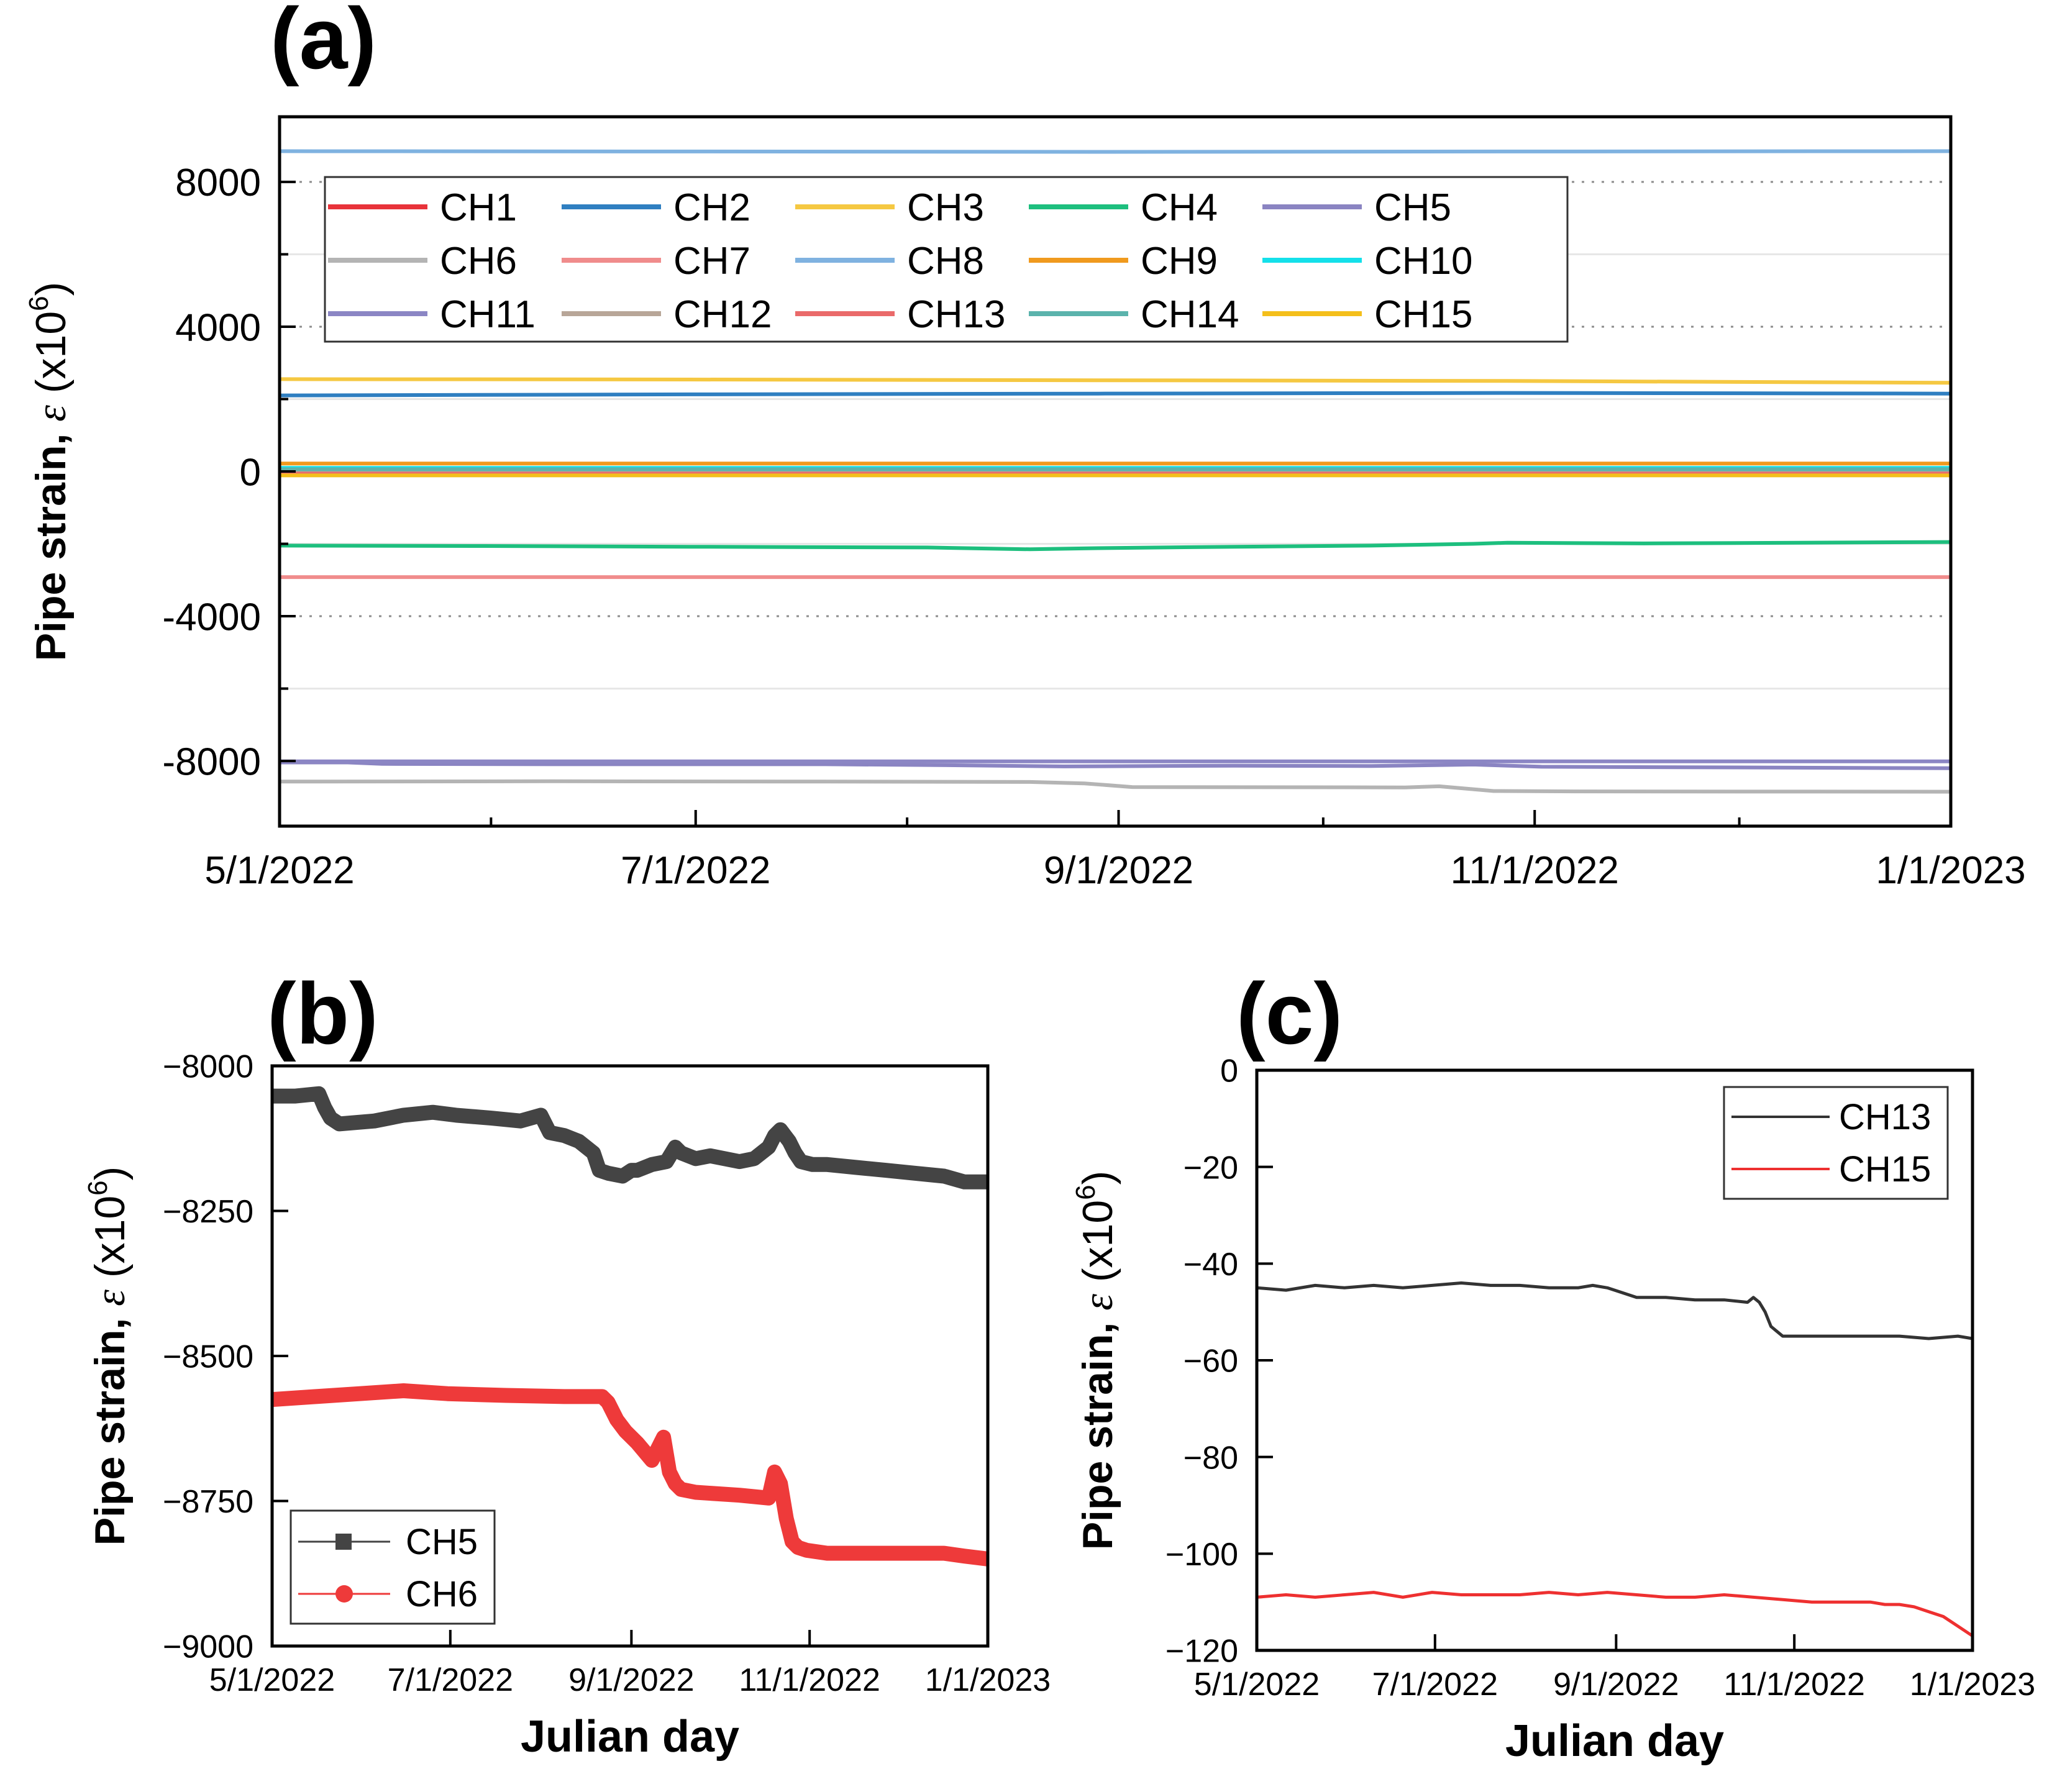 The image size is (2057, 1792). What do you see at coordinates (711, 261) in the screenshot?
I see `legend-label-ch7: CH7` at bounding box center [711, 261].